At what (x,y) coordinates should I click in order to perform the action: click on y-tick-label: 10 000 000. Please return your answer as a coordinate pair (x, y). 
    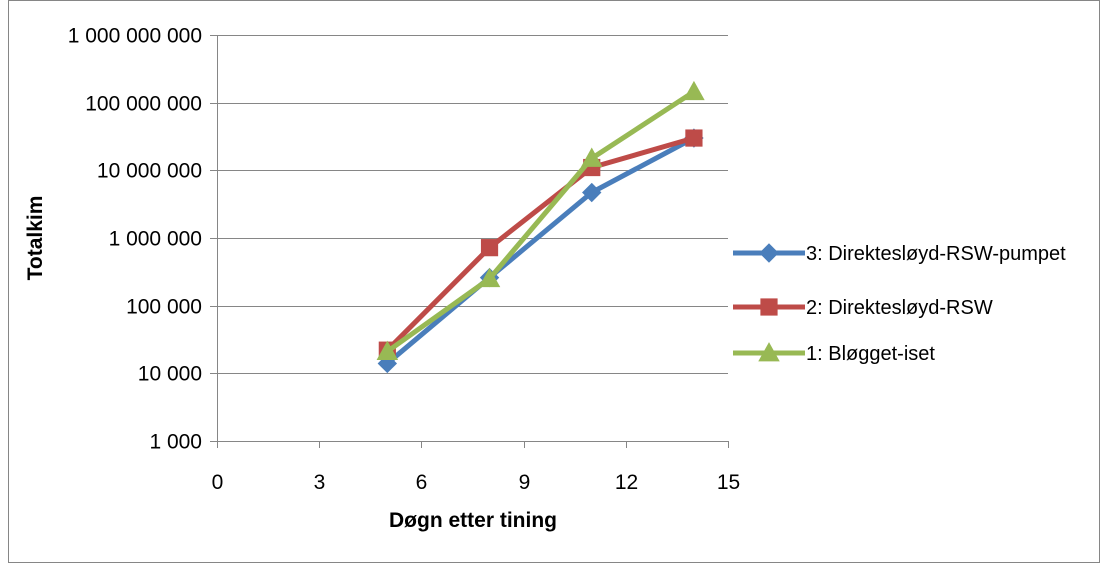
    Looking at the image, I should click on (149, 171).